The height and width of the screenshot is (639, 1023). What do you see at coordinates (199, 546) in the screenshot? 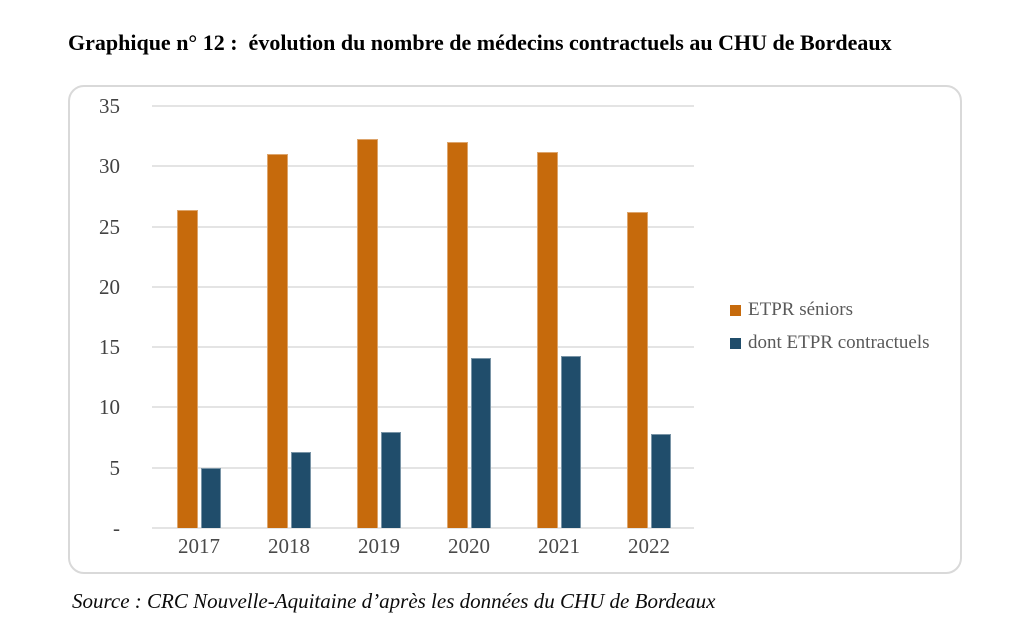
I see `x-axis-label-2017: 2017` at bounding box center [199, 546].